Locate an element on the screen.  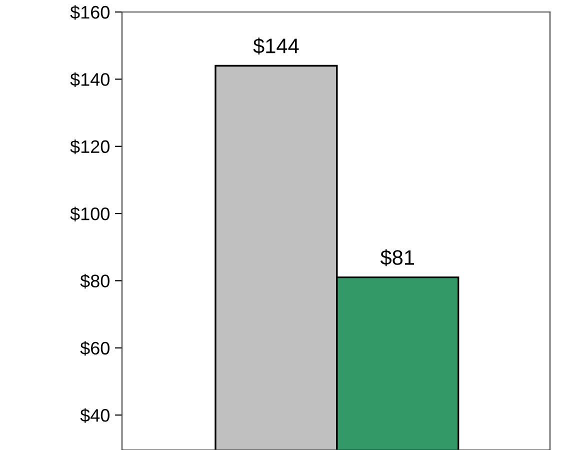
y-tick-label: $60 is located at coordinates (95, 348).